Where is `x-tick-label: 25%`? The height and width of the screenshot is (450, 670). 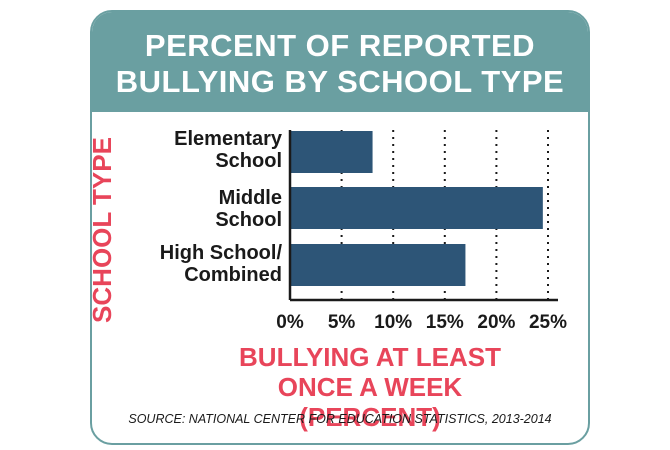 x-tick-label: 25% is located at coordinates (548, 322).